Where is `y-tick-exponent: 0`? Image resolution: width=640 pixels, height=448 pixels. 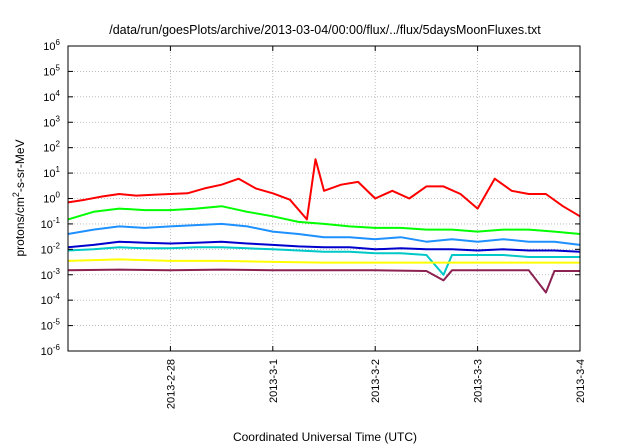
y-tick-exponent: 0 is located at coordinates (58, 195).